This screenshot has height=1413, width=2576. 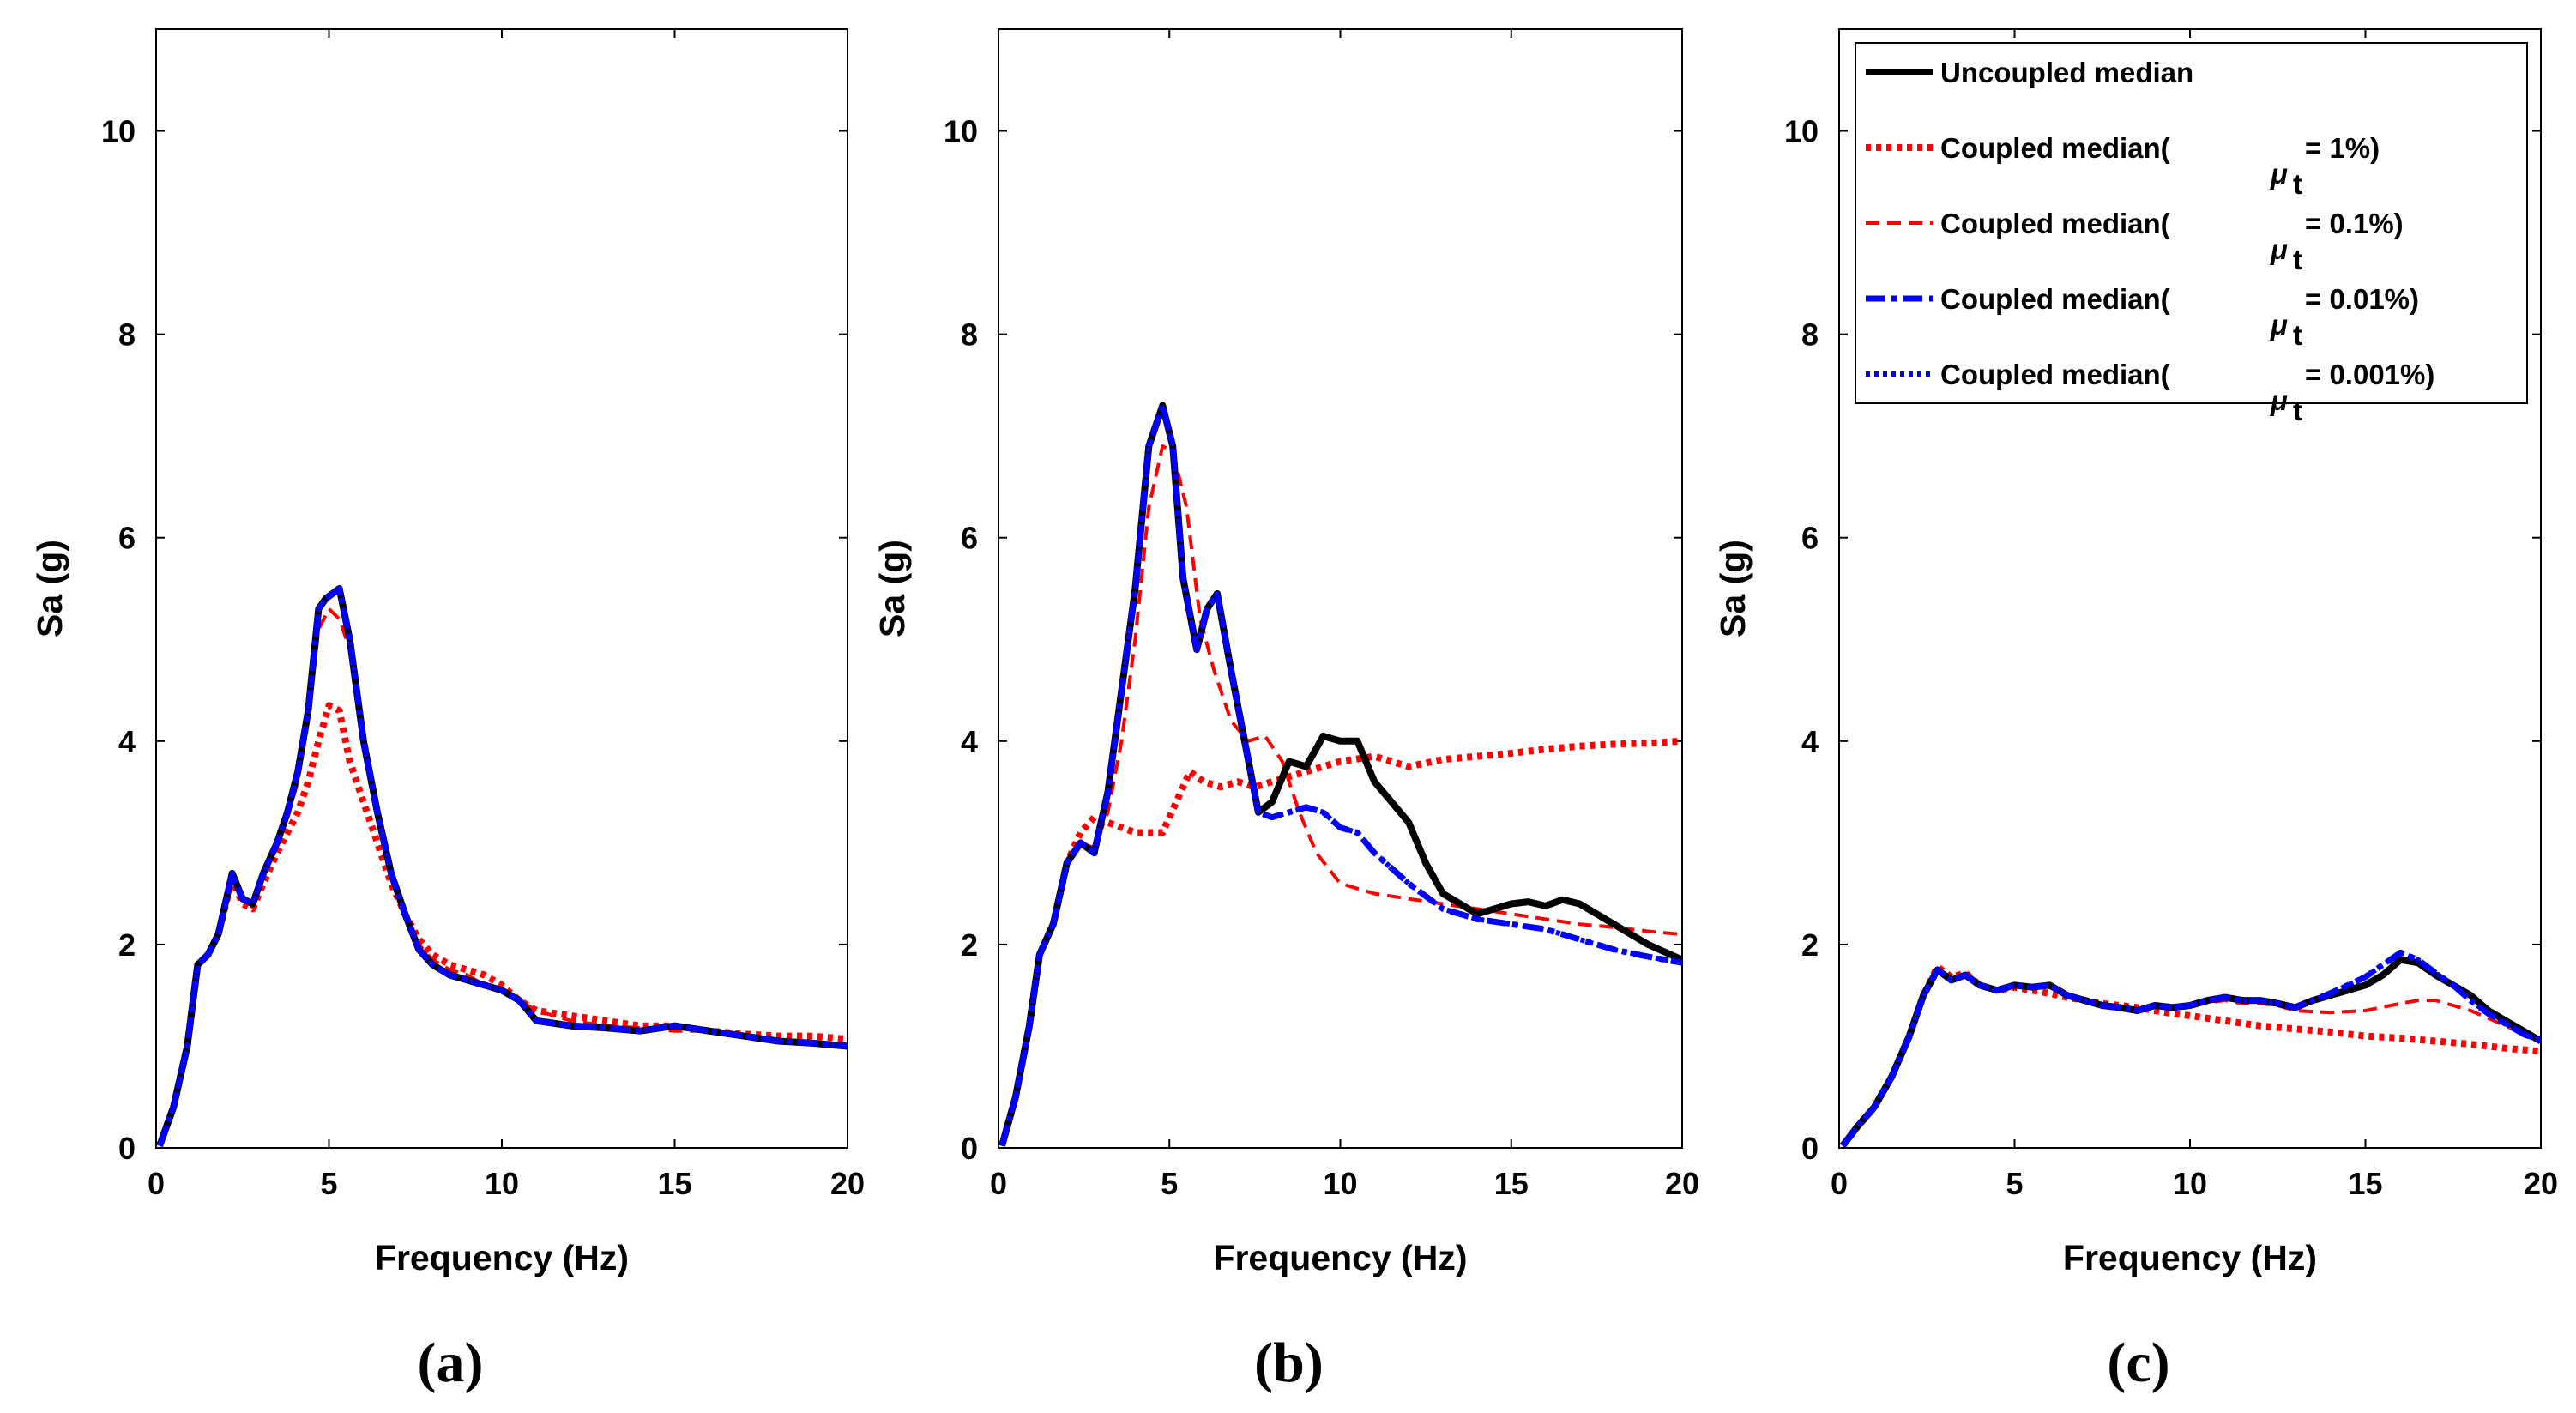 What do you see at coordinates (1289, 1362) in the screenshot?
I see `panel-label: (b)` at bounding box center [1289, 1362].